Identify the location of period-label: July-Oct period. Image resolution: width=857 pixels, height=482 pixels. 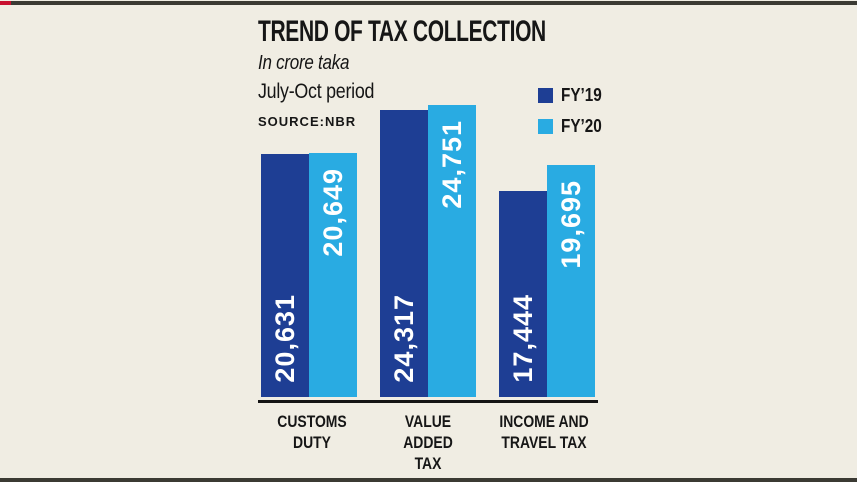
(316, 91).